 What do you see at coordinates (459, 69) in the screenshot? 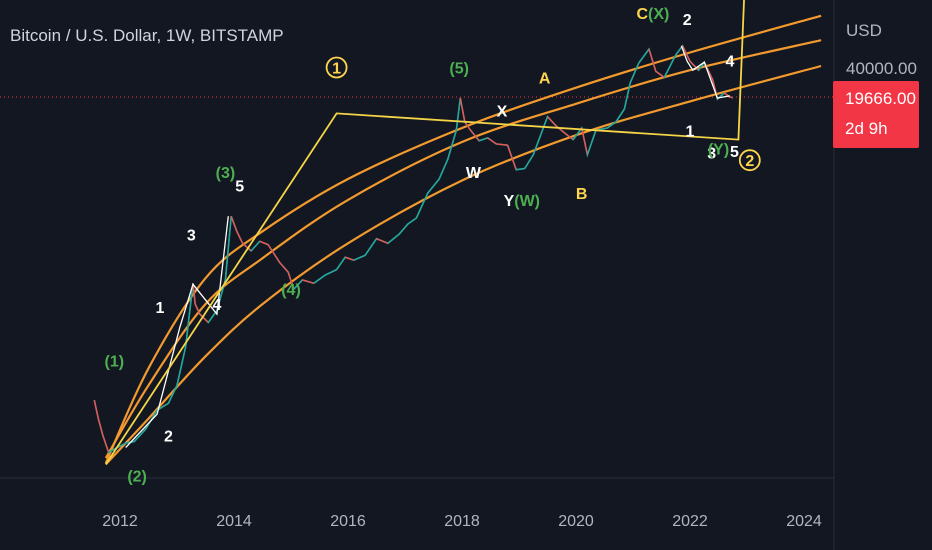
I see `wave-label: (5)` at bounding box center [459, 69].